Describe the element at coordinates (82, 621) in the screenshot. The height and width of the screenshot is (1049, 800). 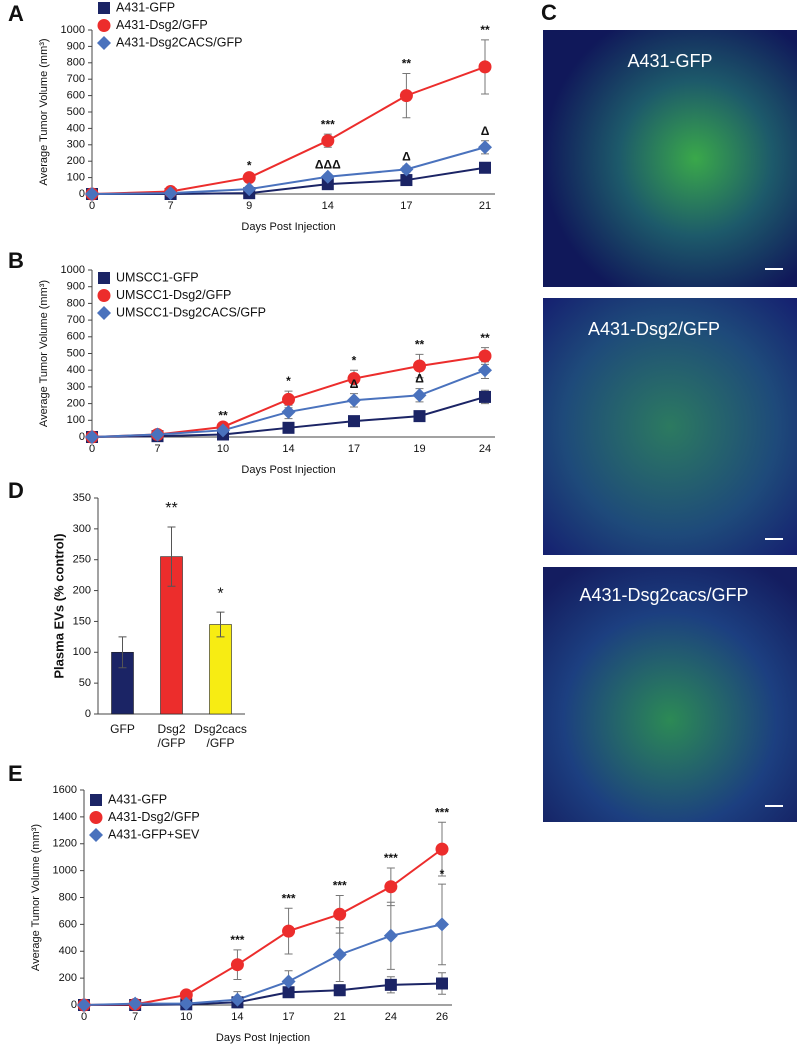
I see `y-tick-label: 150` at that location.